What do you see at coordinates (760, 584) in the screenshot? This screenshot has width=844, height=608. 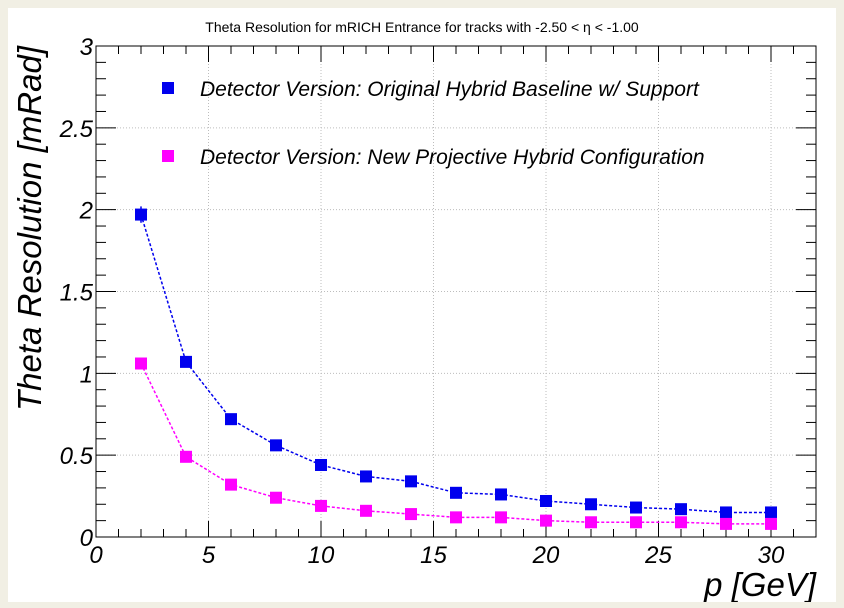 I see `x-axis-title: p [GeV]` at bounding box center [760, 584].